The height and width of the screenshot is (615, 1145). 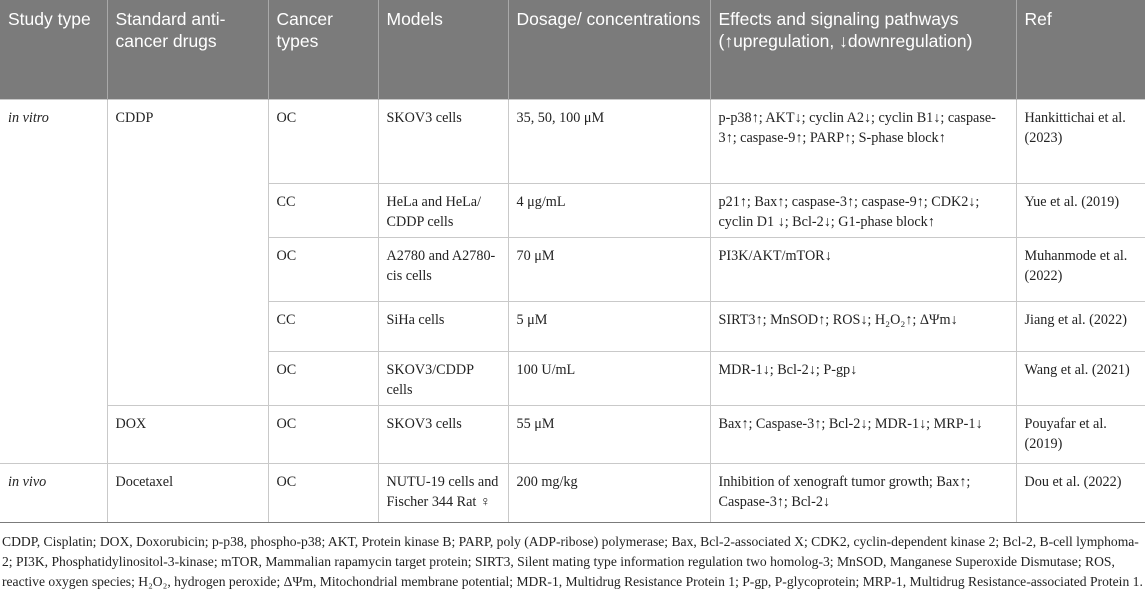 I want to click on cell-dosage: 5 μM, so click(x=609, y=325).